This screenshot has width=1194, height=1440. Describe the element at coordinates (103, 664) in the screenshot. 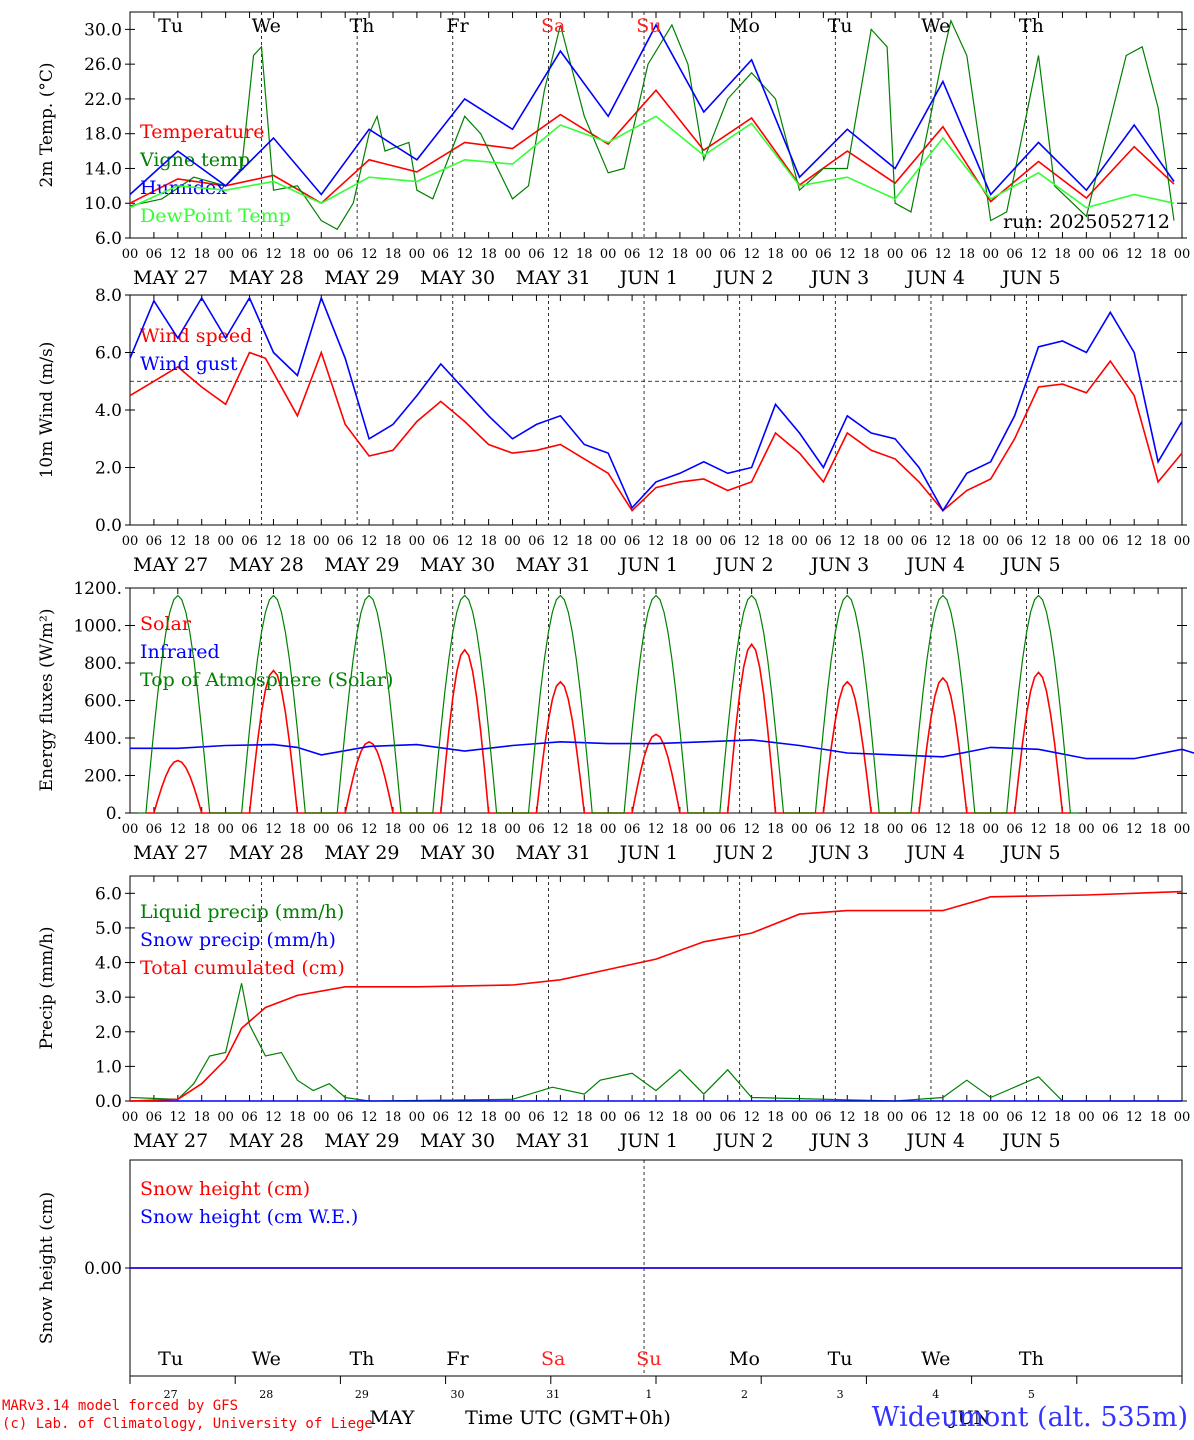

I see `y-tick-label: 800.` at that location.